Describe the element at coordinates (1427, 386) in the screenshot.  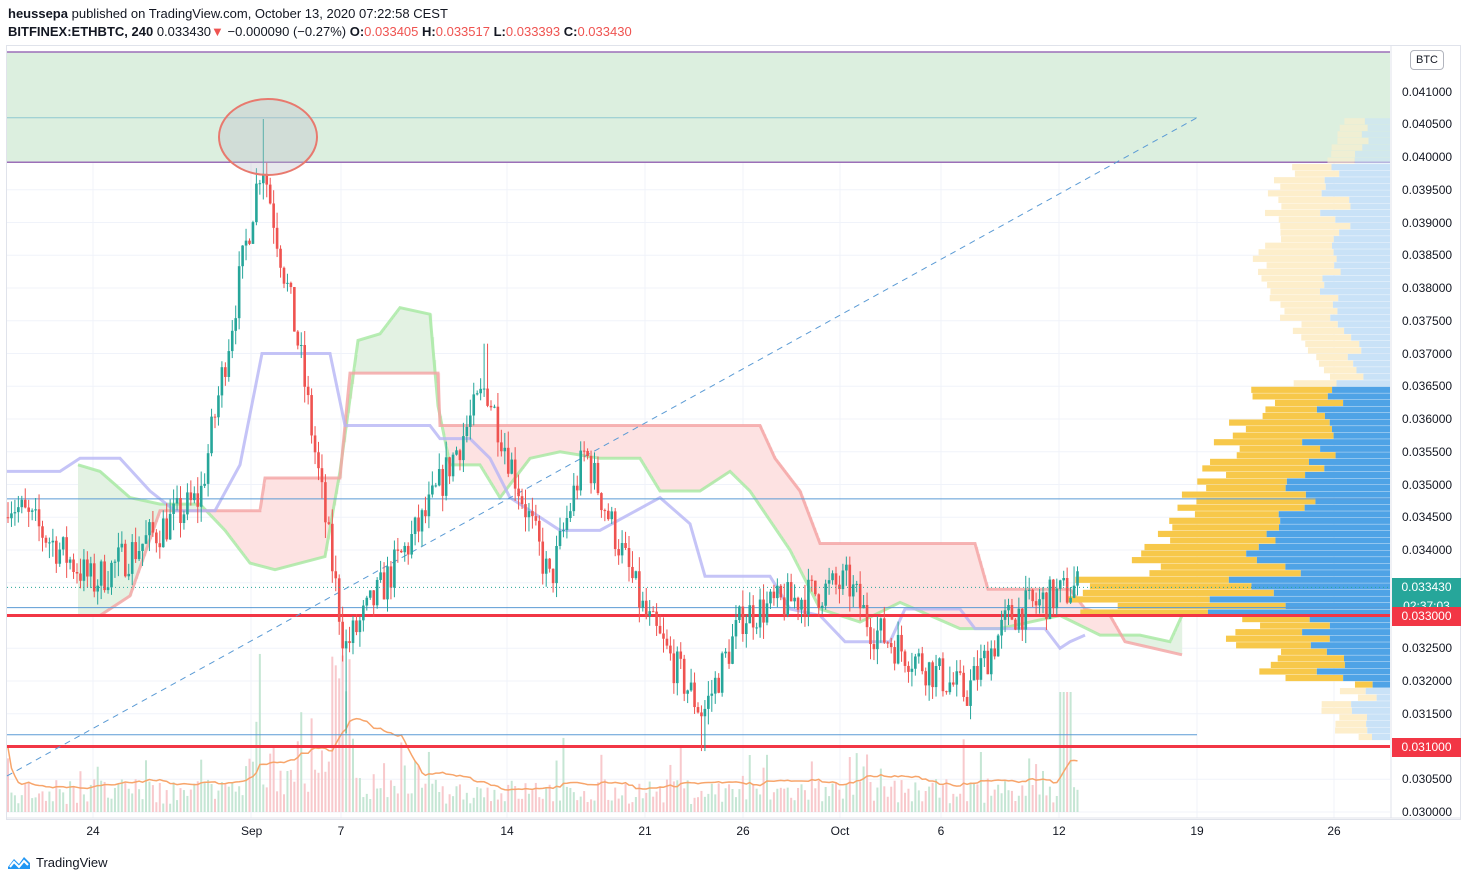
I see `price-axis-label: 0.036500` at that location.